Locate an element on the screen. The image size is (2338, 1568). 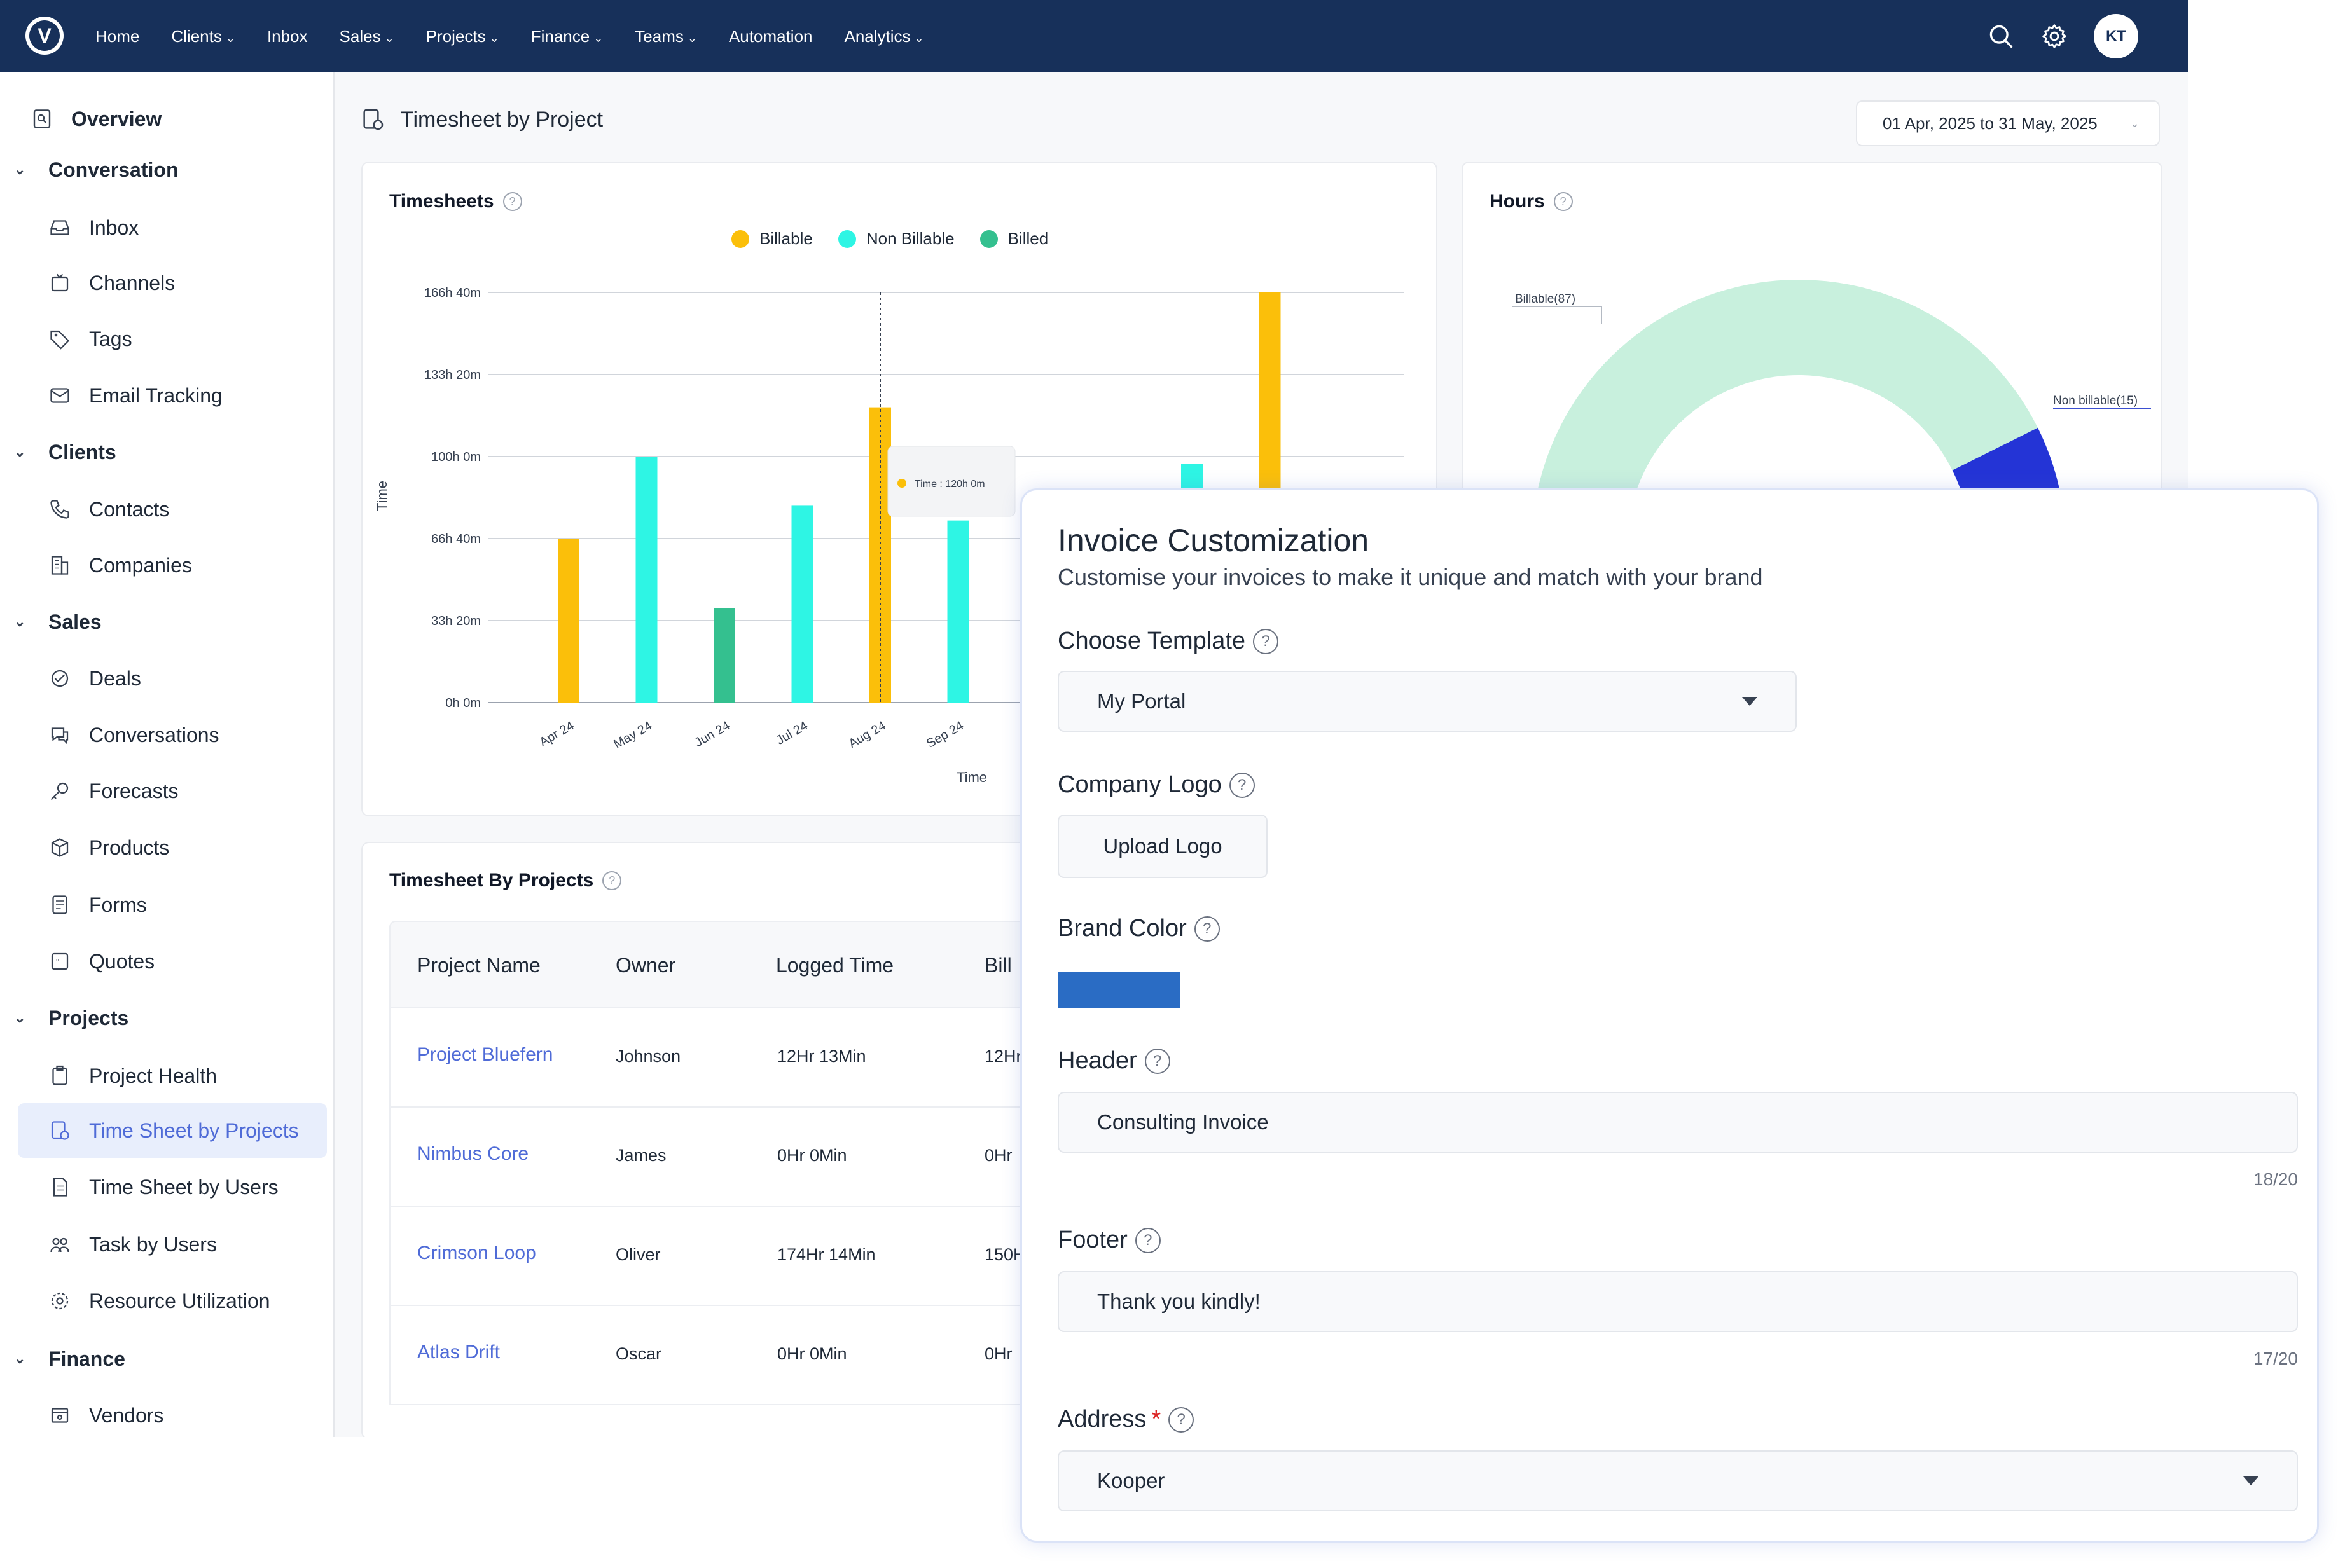
column-header-owner: Owner is located at coordinates (646, 965).